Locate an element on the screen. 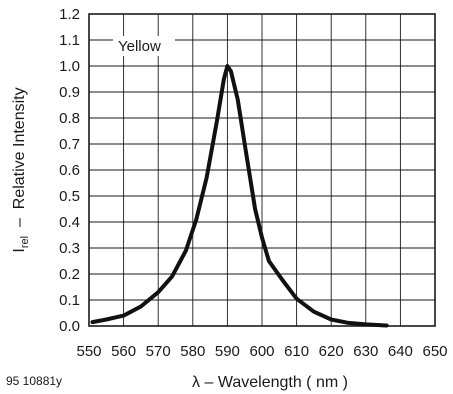 The height and width of the screenshot is (394, 453). x-tick-label: 630 is located at coordinates (365, 351).